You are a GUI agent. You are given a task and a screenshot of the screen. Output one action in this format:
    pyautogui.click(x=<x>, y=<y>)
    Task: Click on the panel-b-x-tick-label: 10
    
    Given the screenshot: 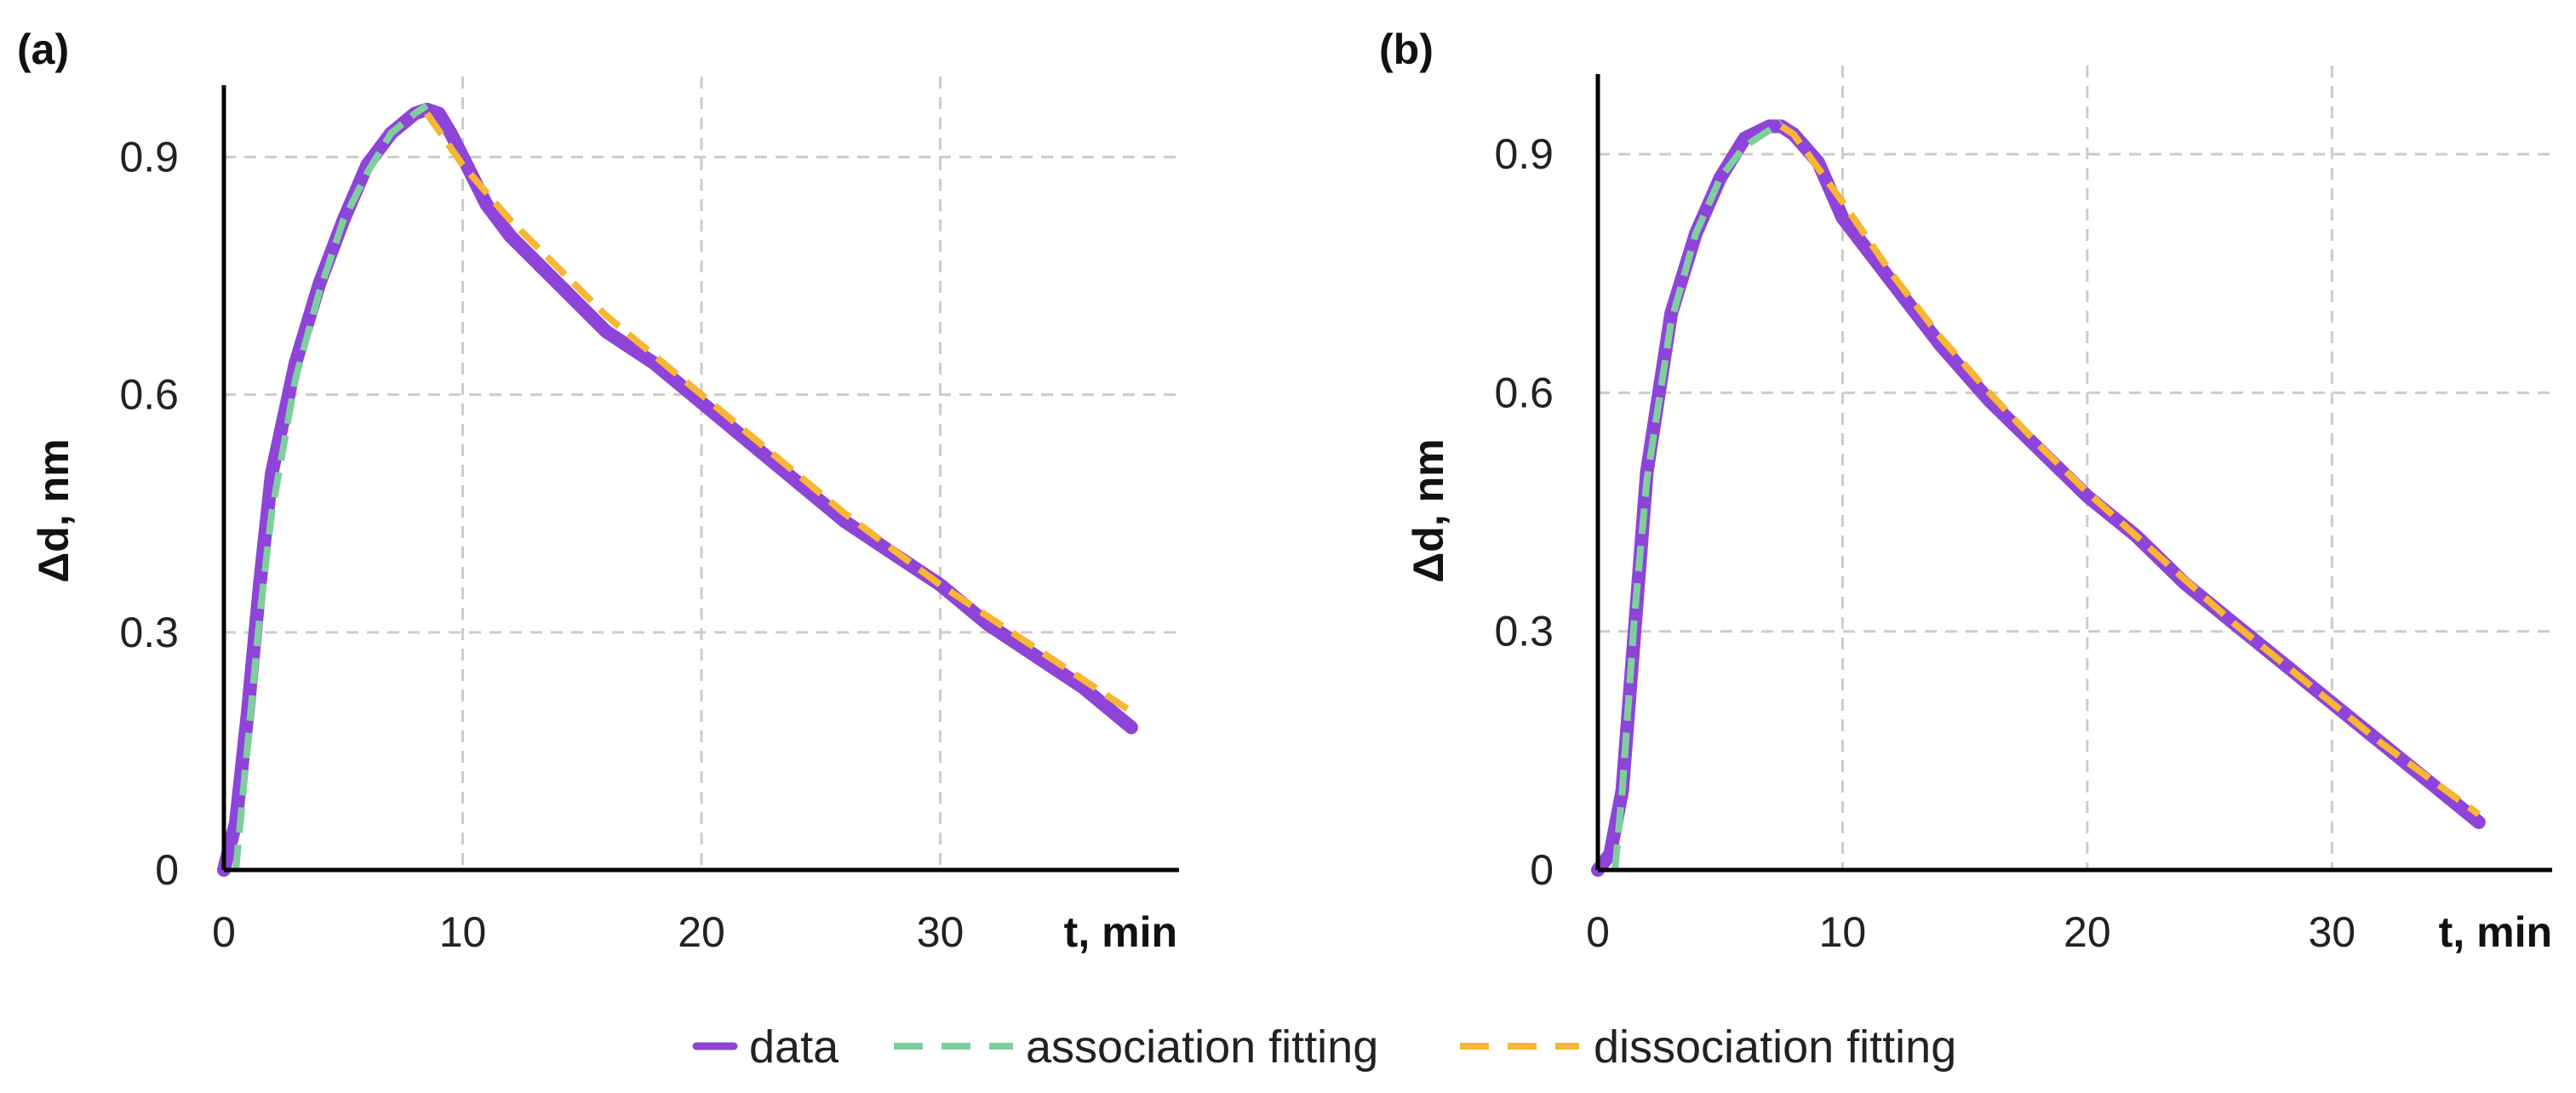 What is the action you would take?
    pyautogui.click(x=1843, y=932)
    